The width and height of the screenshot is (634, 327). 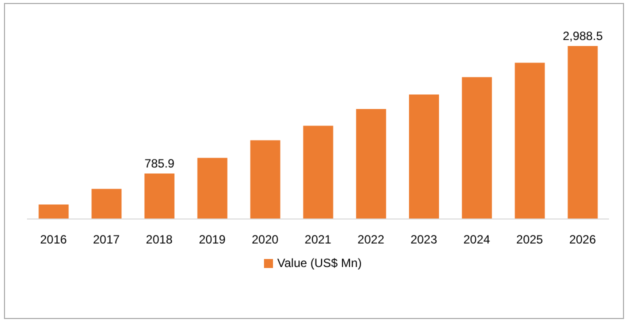 What do you see at coordinates (212, 239) in the screenshot?
I see `x-tick-label: 2019` at bounding box center [212, 239].